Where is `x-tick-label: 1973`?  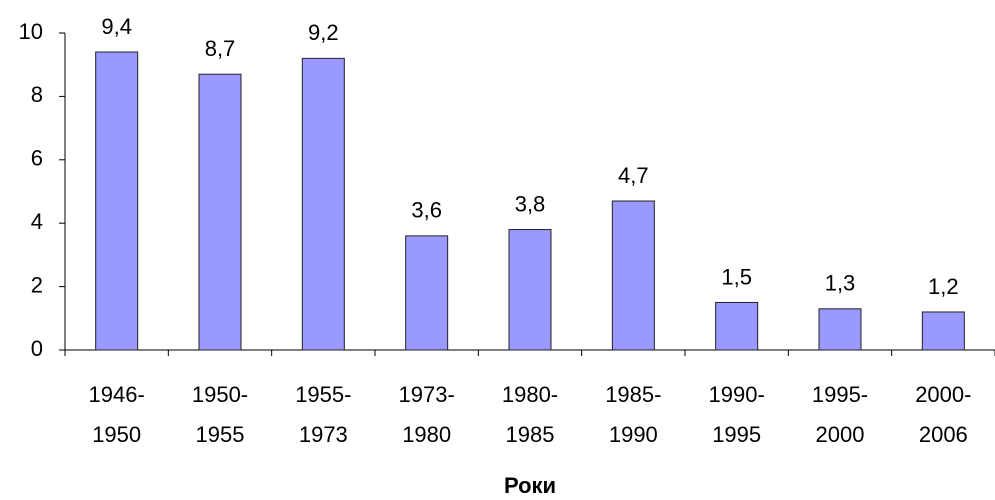 x-tick-label: 1973 is located at coordinates (323, 434).